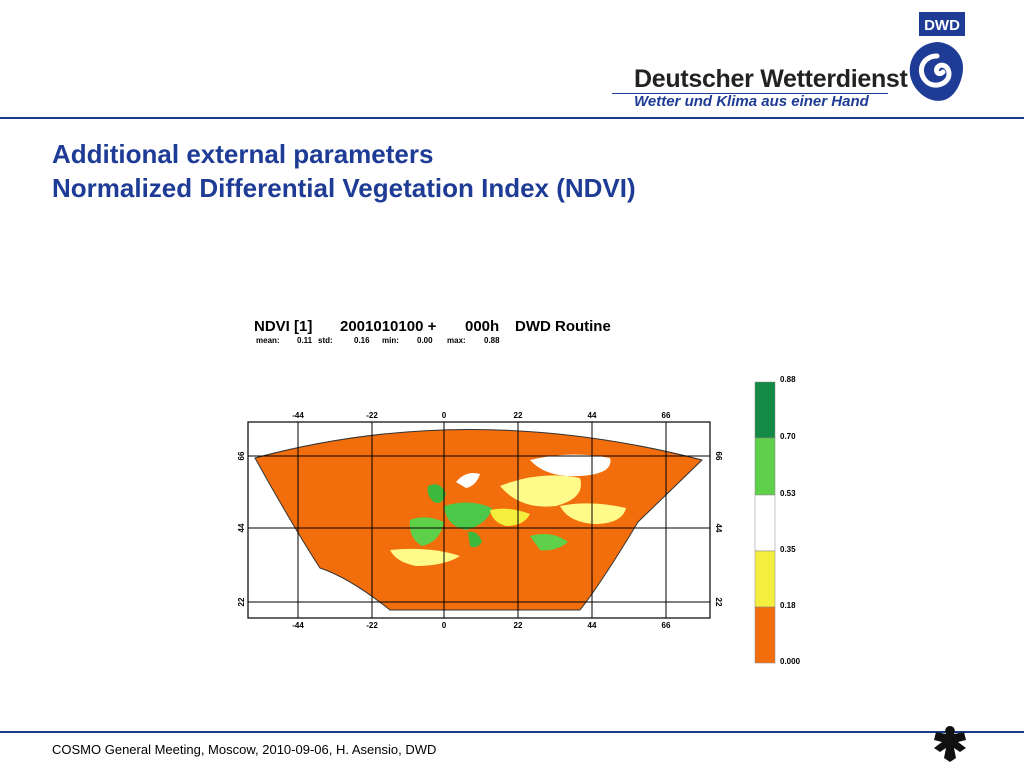 Image resolution: width=1024 pixels, height=771 pixels. What do you see at coordinates (305, 340) in the screenshot?
I see `stat-mean: 0.11` at bounding box center [305, 340].